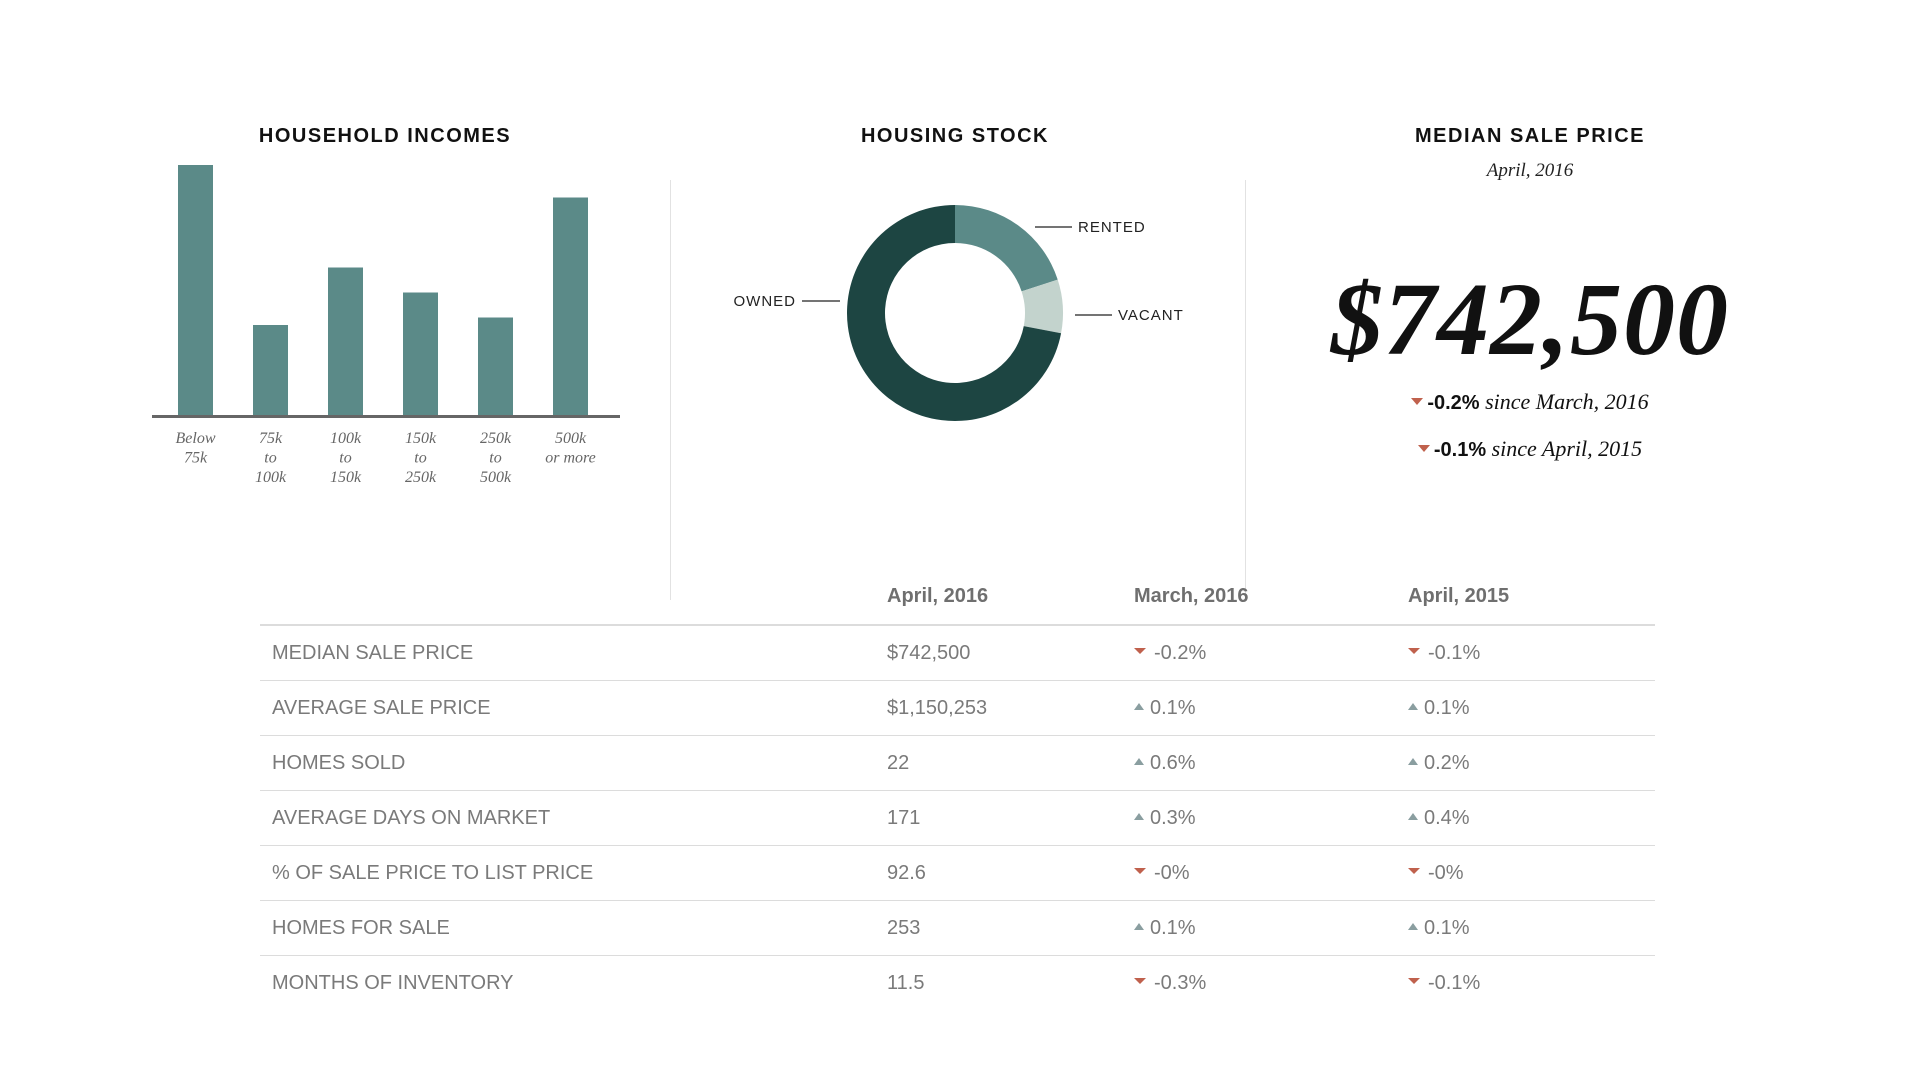 The height and width of the screenshot is (1080, 1920). What do you see at coordinates (1112, 227) in the screenshot?
I see `donut-label-rented: RENTED` at bounding box center [1112, 227].